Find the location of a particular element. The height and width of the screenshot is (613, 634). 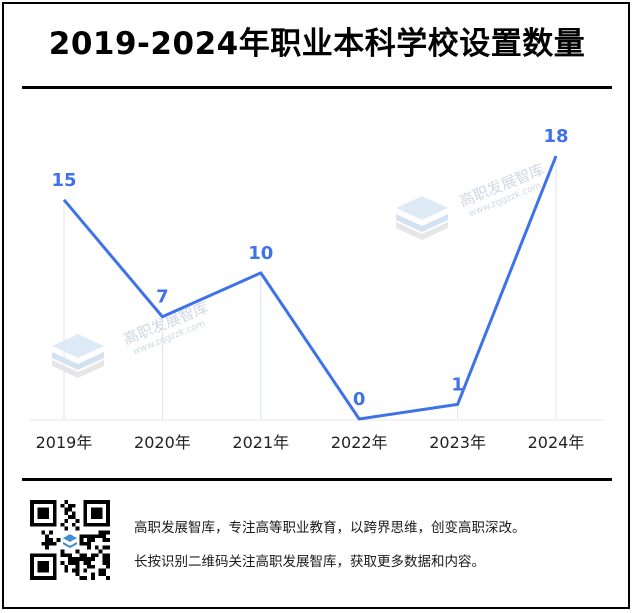

data-label: 10 is located at coordinates (260, 253).